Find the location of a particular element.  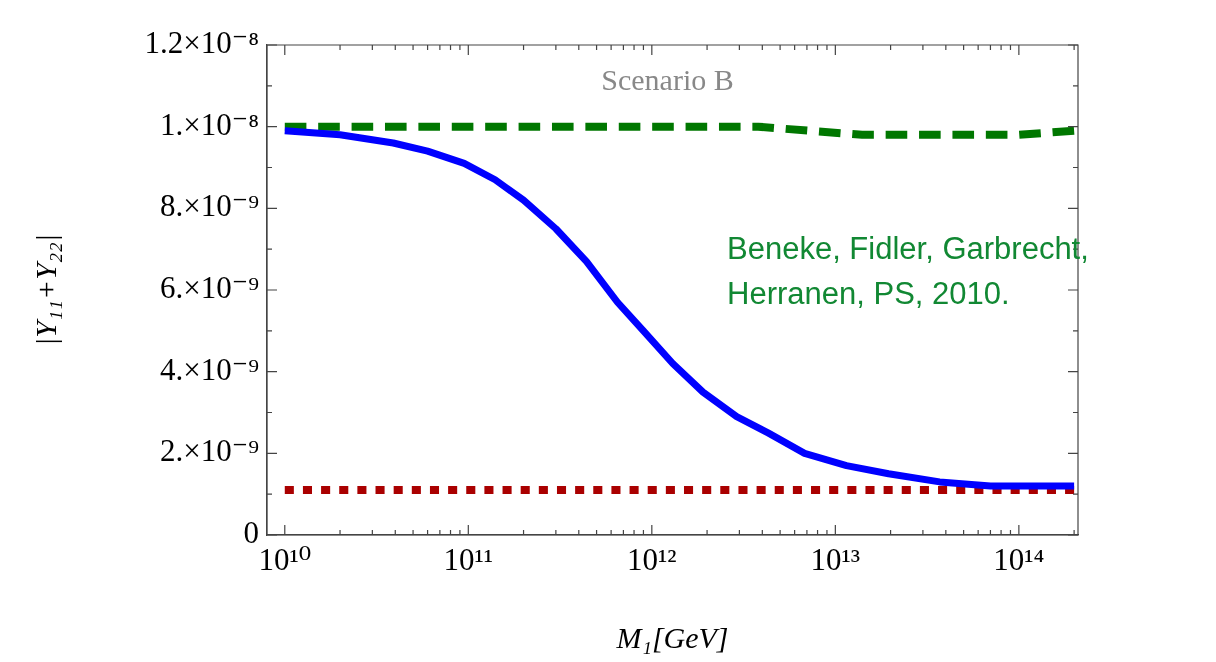

y-tick-label: 8.×10⁻⁹ is located at coordinates (209, 206).